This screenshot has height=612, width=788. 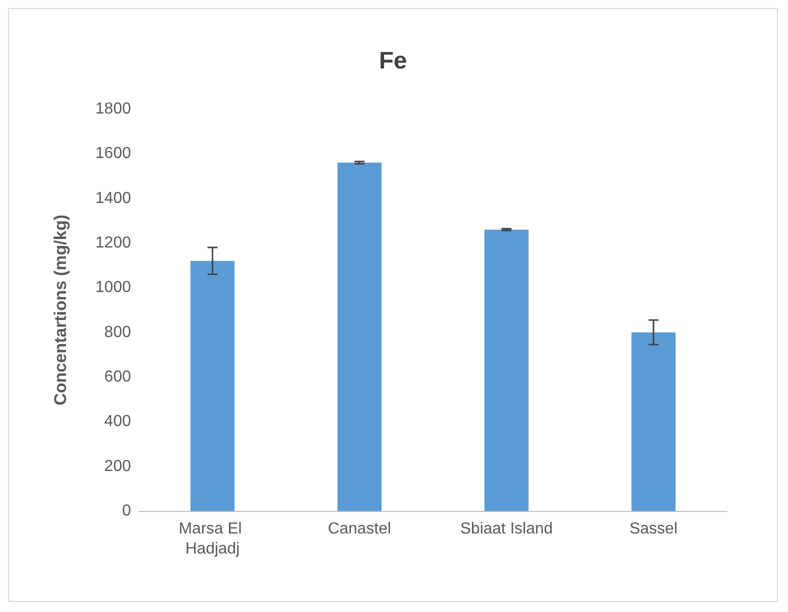 I want to click on x-tick-label: Canastel, so click(x=360, y=529).